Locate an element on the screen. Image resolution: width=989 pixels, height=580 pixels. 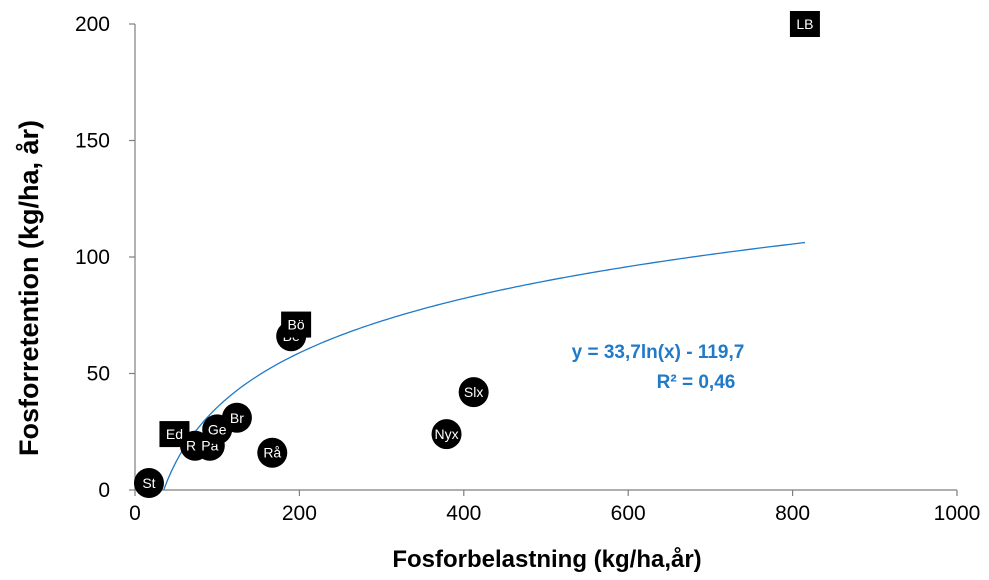
data-point-lb: LB is located at coordinates (804, 24).